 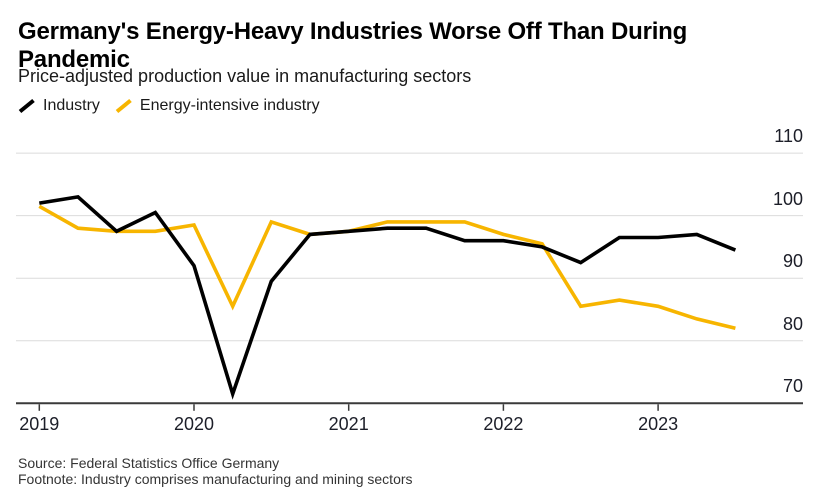 What do you see at coordinates (792, 323) in the screenshot?
I see `y-axis-label: 80` at bounding box center [792, 323].